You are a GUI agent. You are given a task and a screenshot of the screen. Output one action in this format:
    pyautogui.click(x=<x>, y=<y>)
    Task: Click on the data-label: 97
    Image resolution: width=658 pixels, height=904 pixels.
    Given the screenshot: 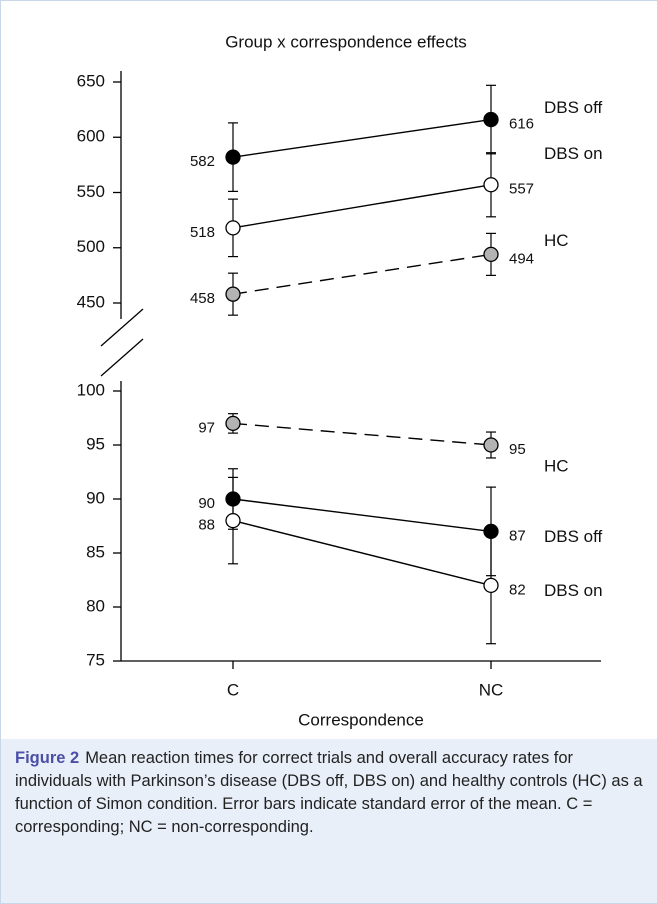 What is the action you would take?
    pyautogui.click(x=206, y=427)
    